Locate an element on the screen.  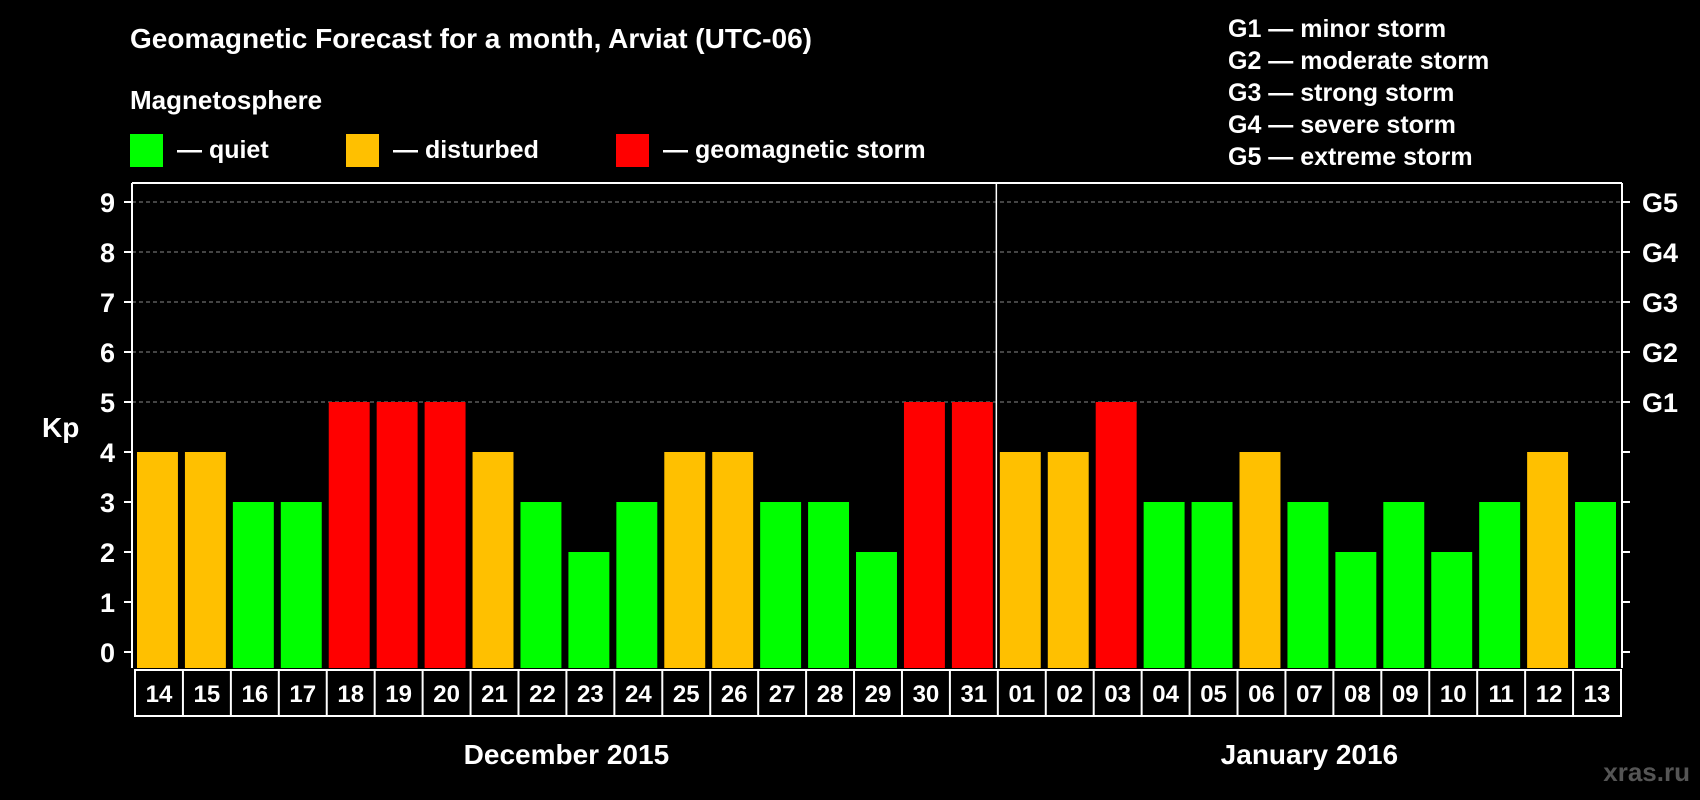
right-tick-label-G2: G2 is located at coordinates (1660, 353).